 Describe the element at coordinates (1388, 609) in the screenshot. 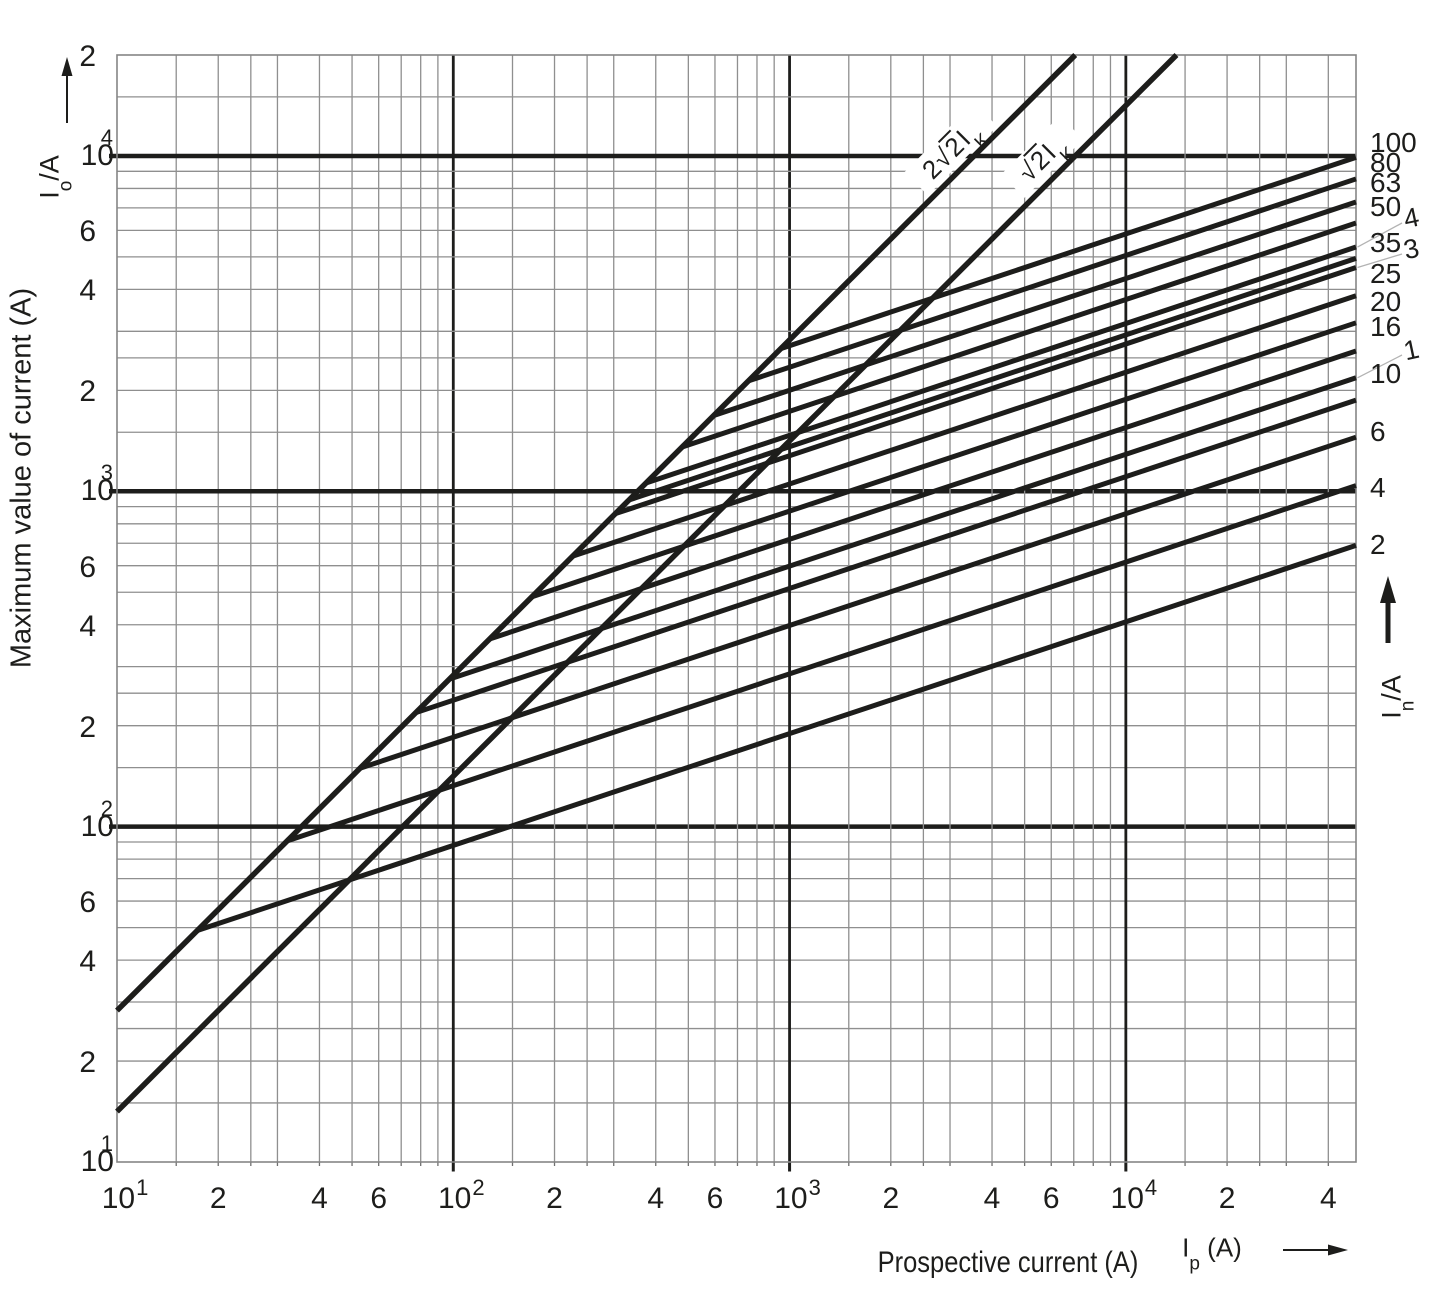

I see `right-axis-arrow-icon` at that location.